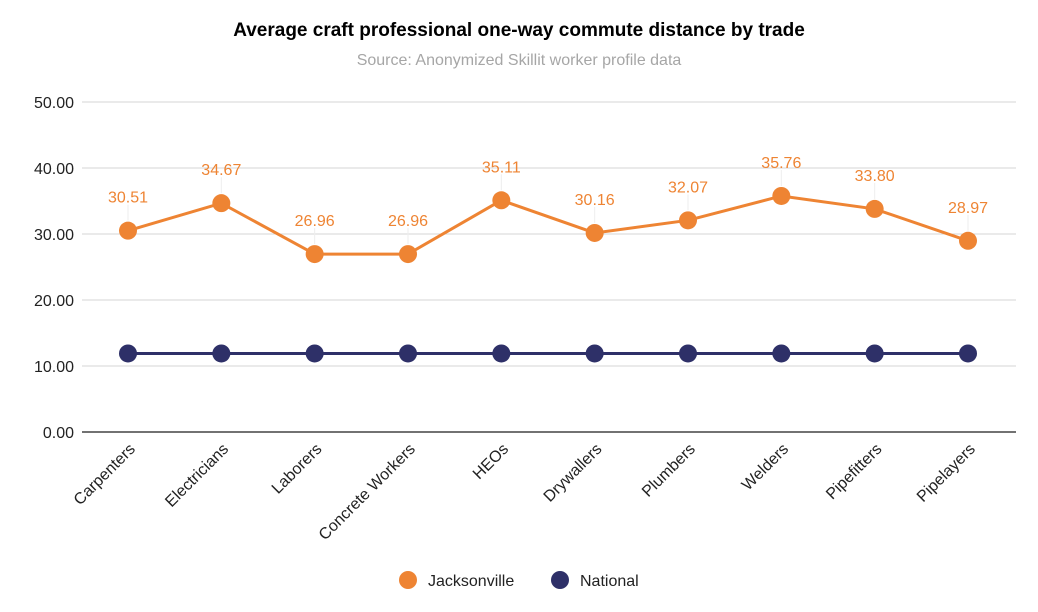  I want to click on data-label: 35.11, so click(501, 167).